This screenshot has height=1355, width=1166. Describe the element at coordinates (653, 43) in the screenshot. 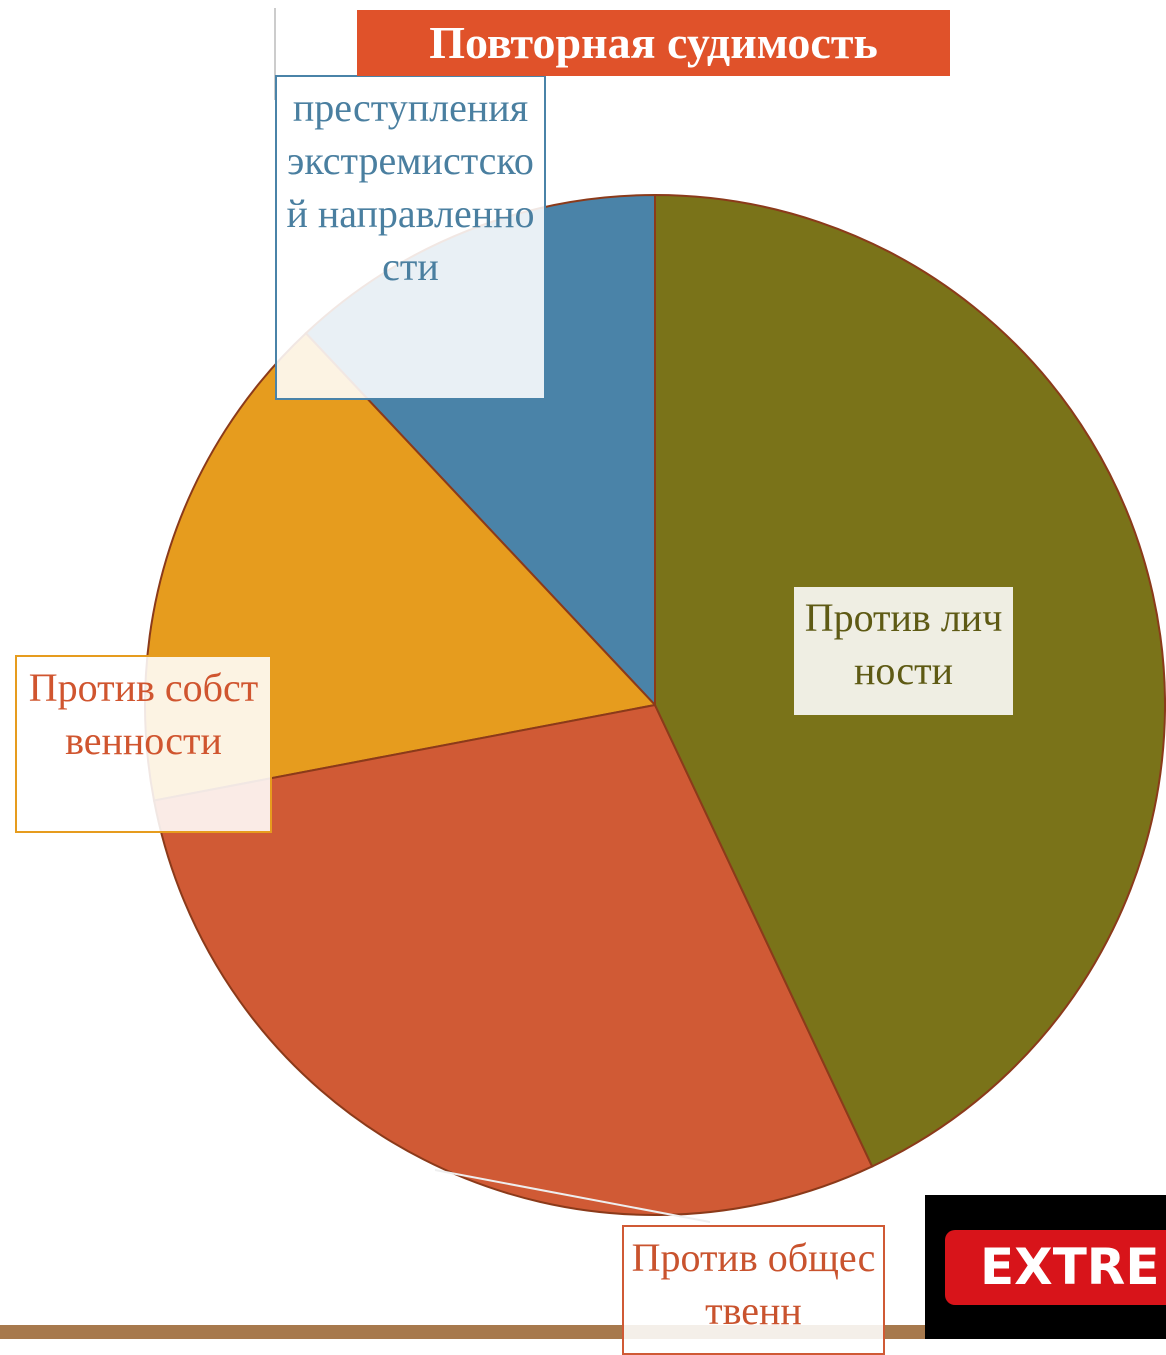

I see `chart-title: Повторная судимость` at that location.